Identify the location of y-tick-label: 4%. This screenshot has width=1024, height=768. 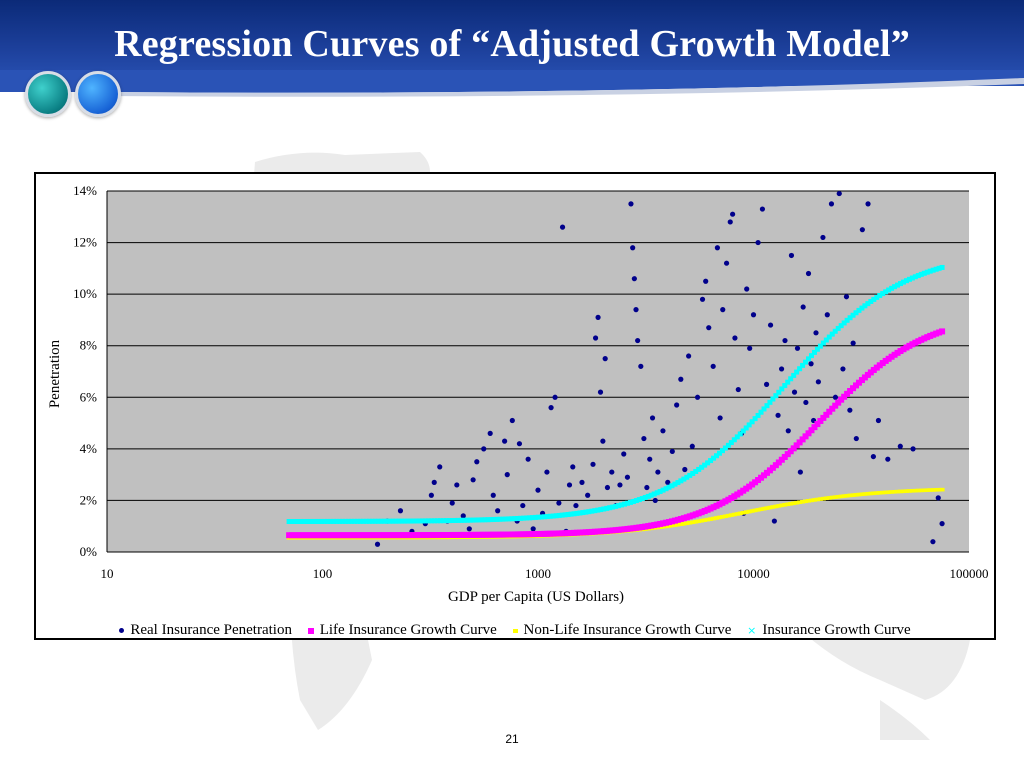
(89, 448).